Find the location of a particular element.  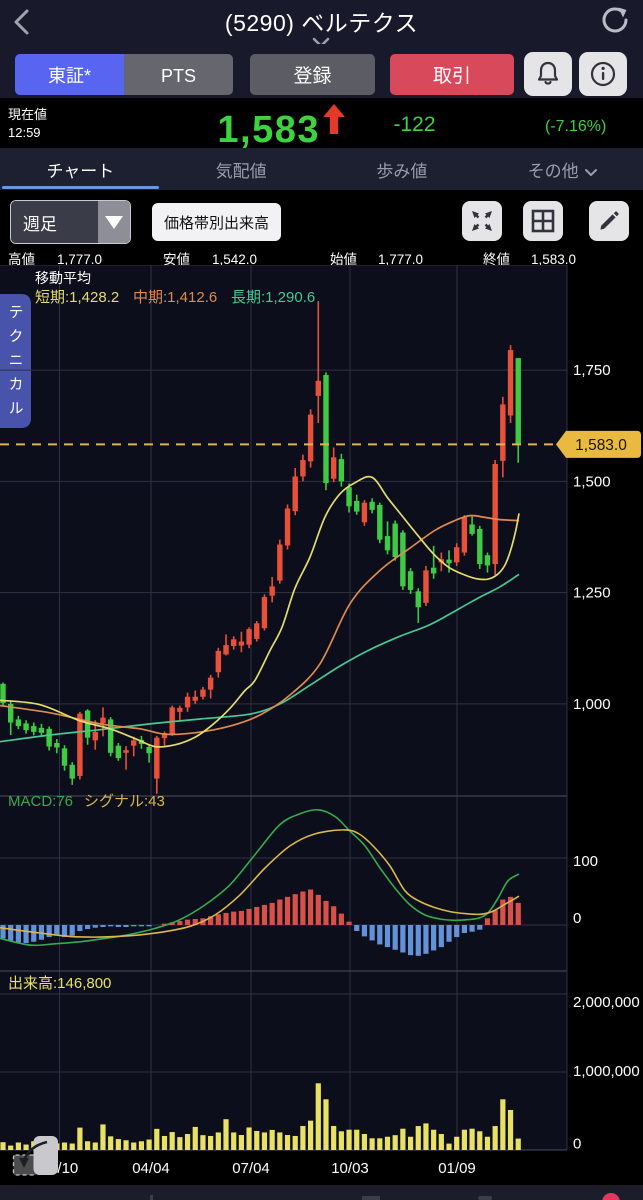

date-tick: 10/03 is located at coordinates (350, 1167).